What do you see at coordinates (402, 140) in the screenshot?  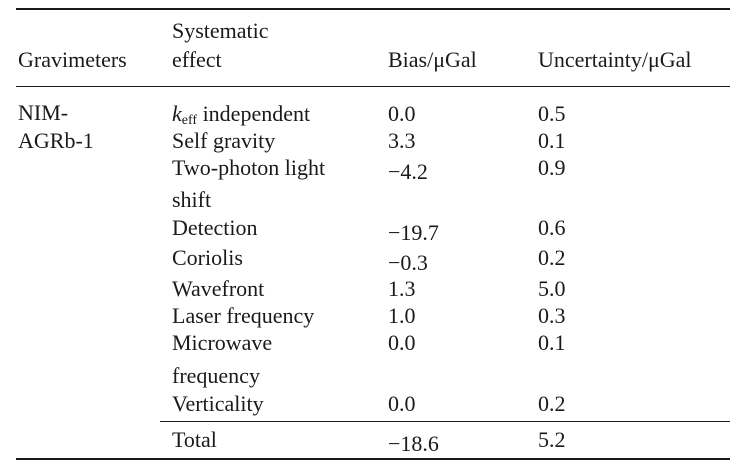 I see `table-row-bias: 3.3` at bounding box center [402, 140].